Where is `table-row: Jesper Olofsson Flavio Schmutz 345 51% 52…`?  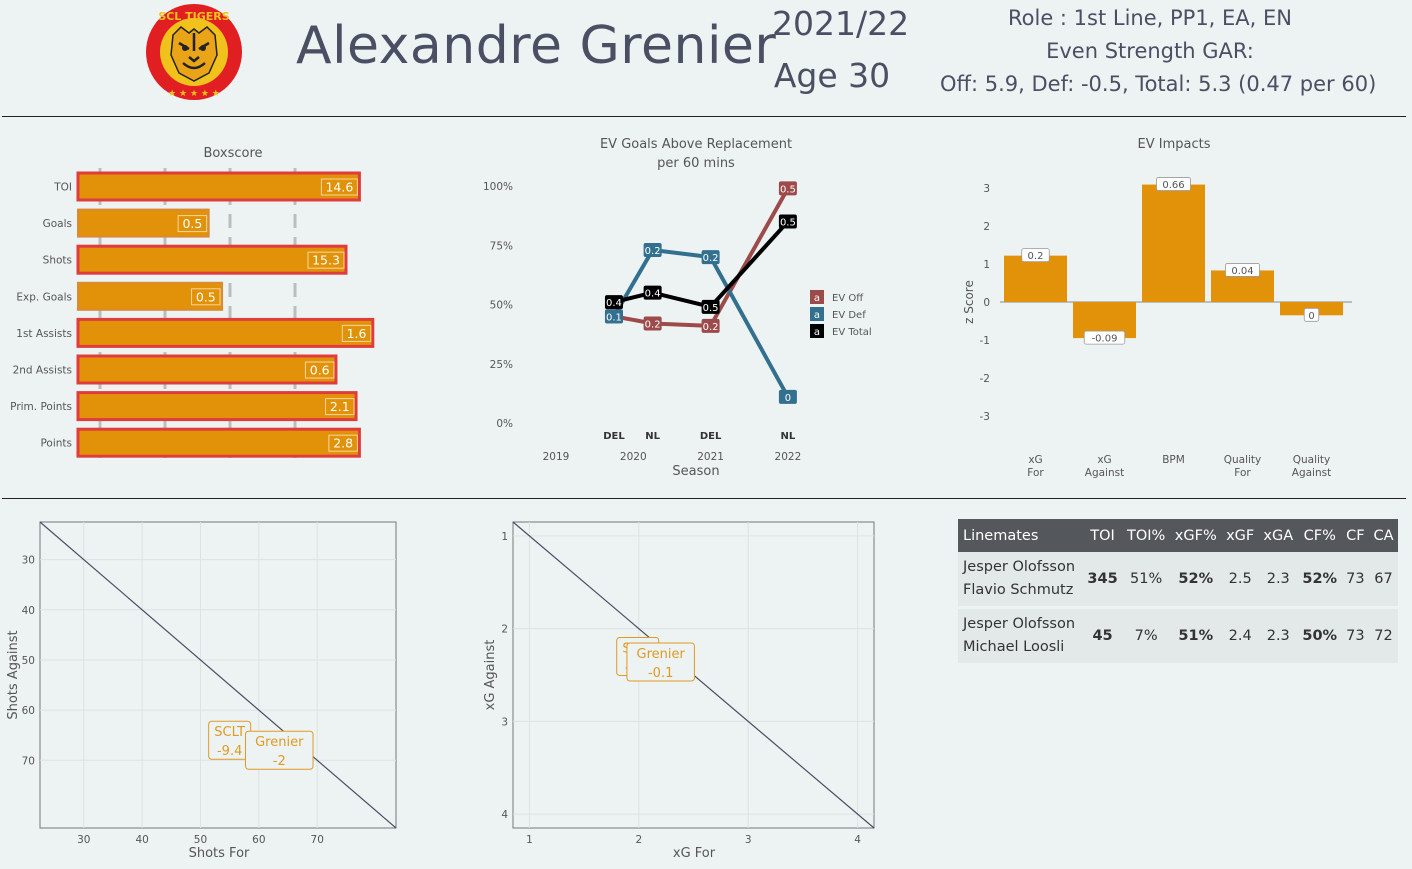
table-row: Jesper Olofsson Flavio Schmutz 345 51% 52… is located at coordinates (1178, 580).